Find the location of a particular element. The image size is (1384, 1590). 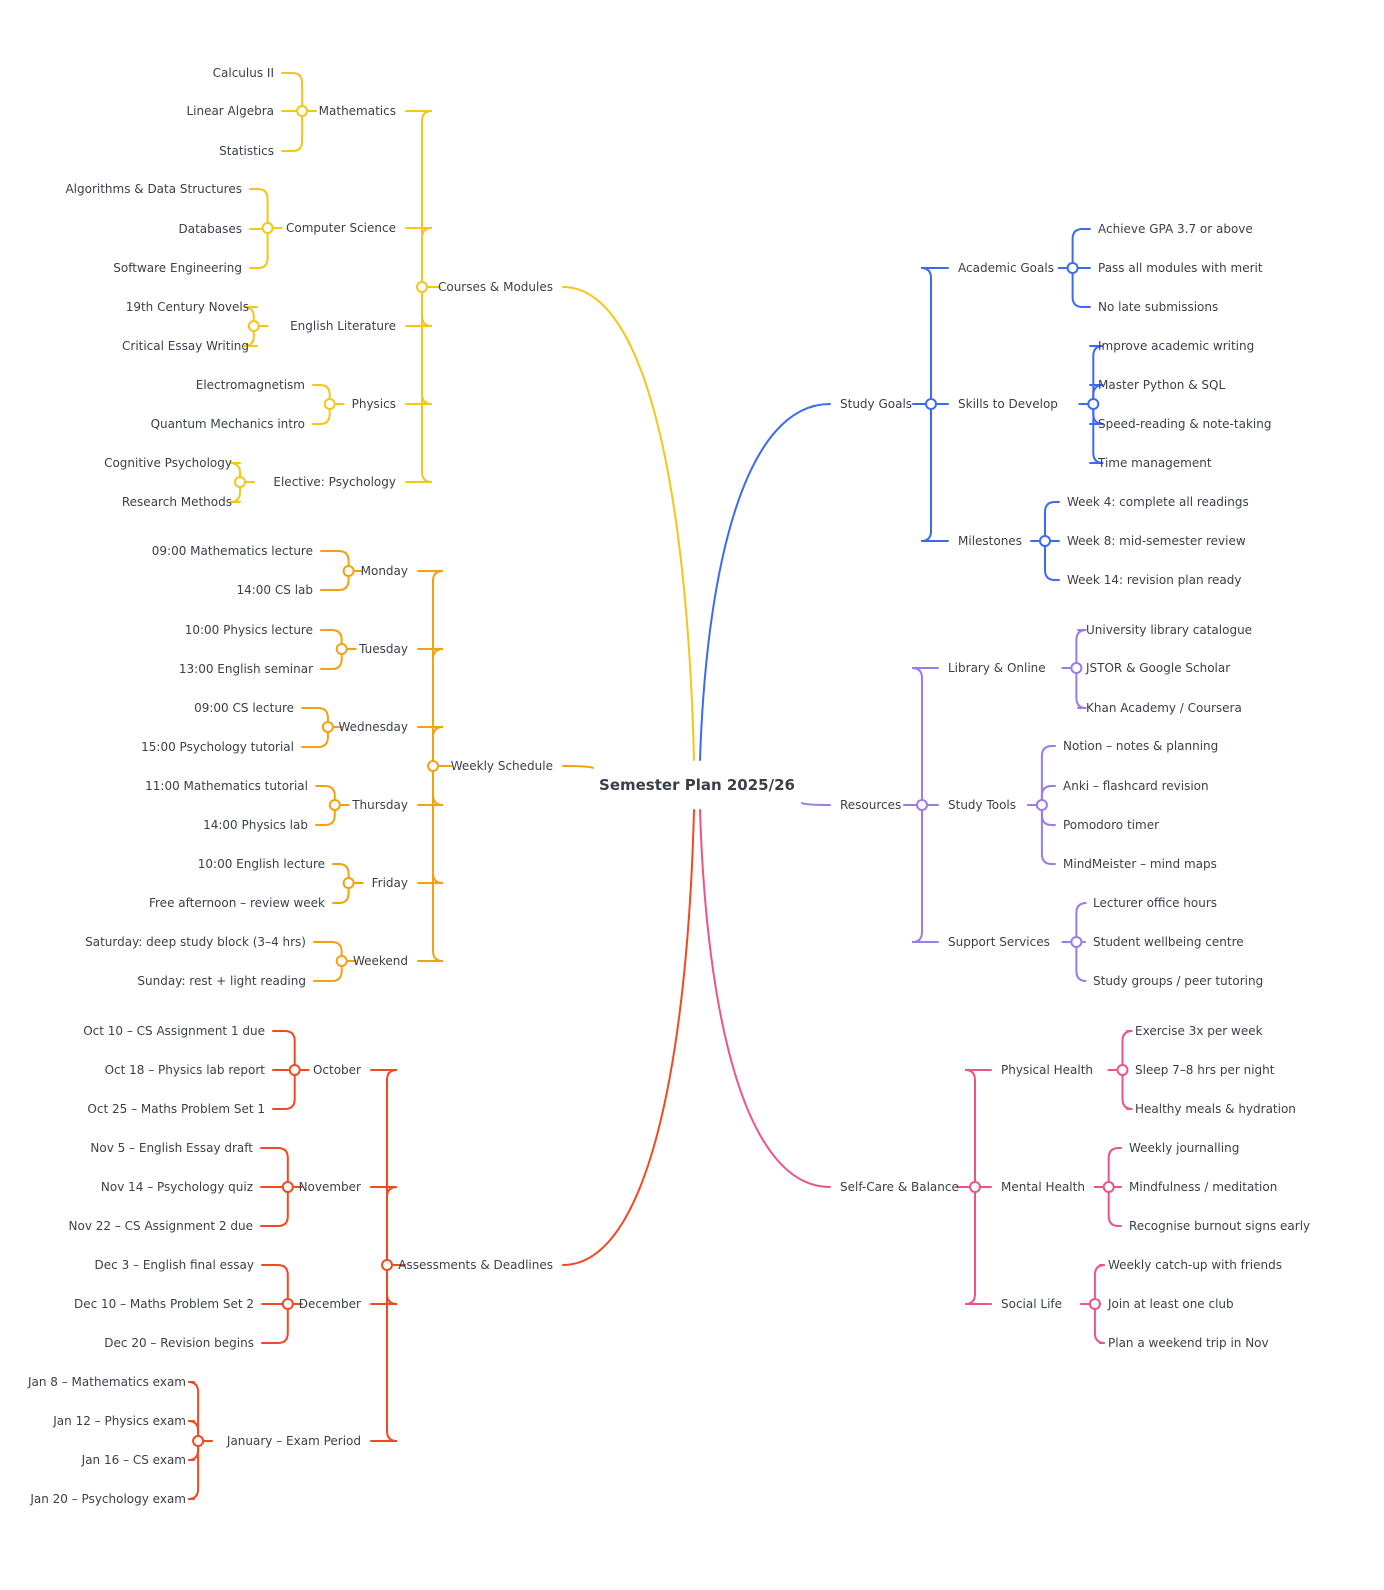

leaf-assessments-0-0: Oct 10 – CS Assignment 1 due is located at coordinates (174, 1031).